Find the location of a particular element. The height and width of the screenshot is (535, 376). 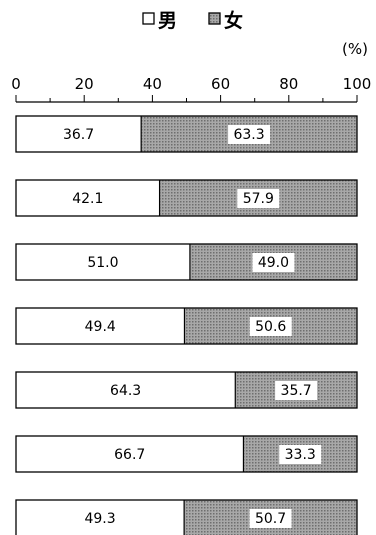

bar-label-female: 33.3 is located at coordinates (300, 455).